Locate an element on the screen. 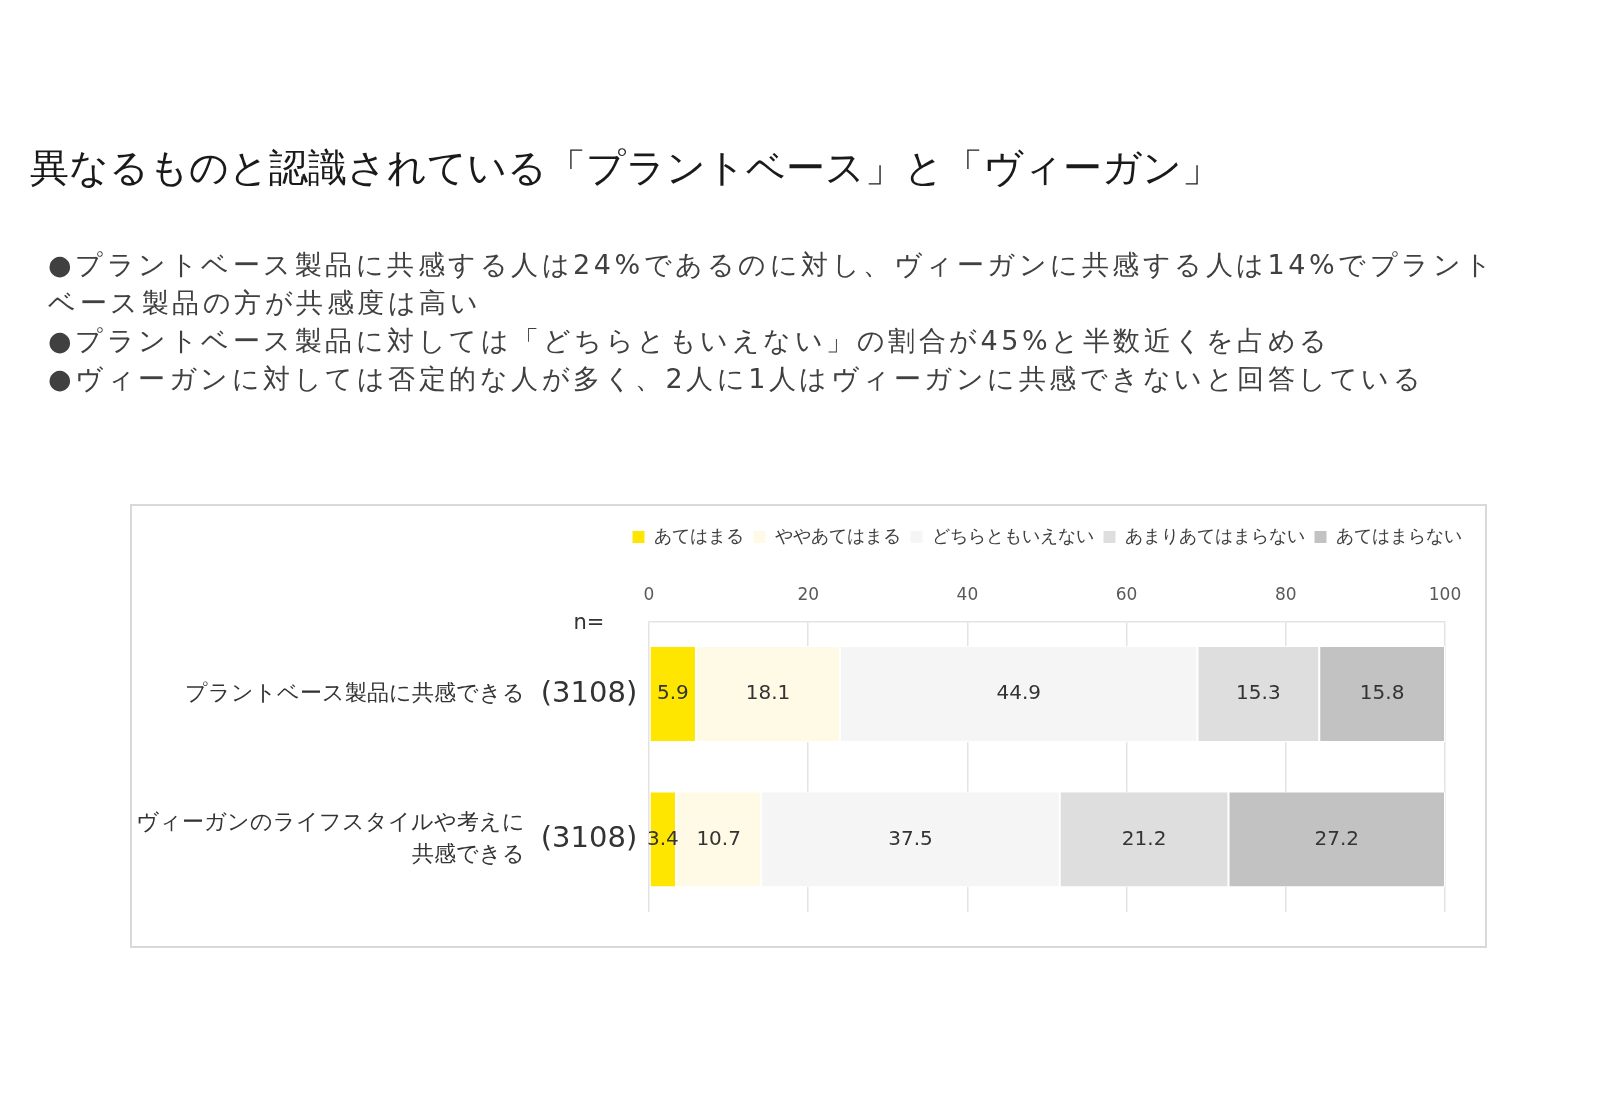  x-tick-label: 60 is located at coordinates (1126, 593).